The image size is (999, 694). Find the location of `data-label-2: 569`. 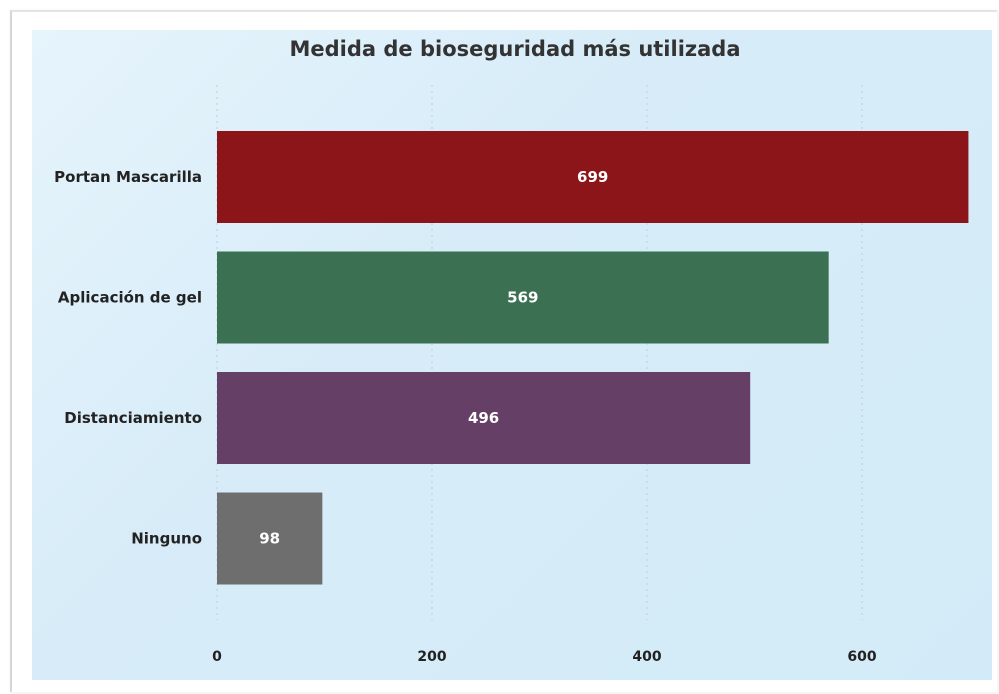

data-label-2: 569 is located at coordinates (522, 298).